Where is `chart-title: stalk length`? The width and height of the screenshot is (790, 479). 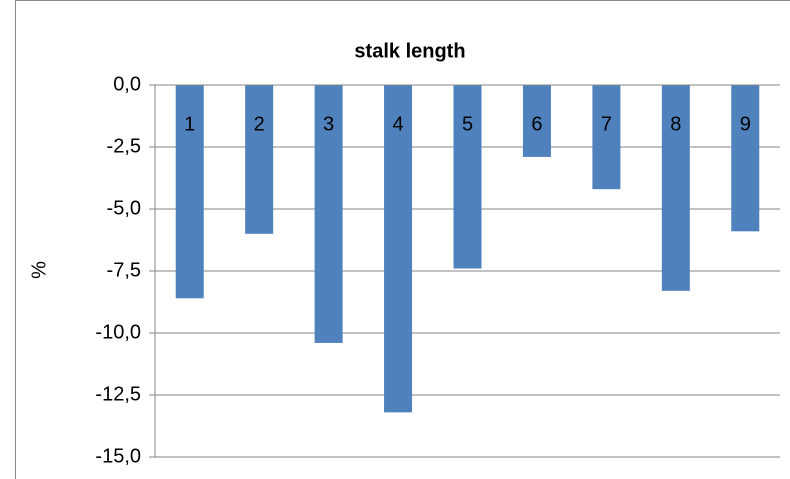
chart-title: stalk length is located at coordinates (409, 51).